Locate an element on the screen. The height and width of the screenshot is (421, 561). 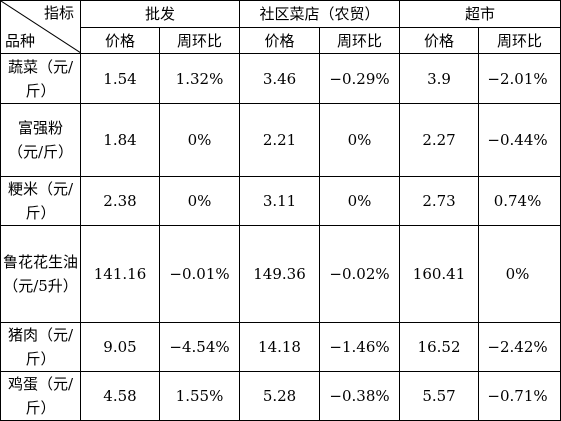
wholesale-price-cell: 141.16 is located at coordinates (120, 274).